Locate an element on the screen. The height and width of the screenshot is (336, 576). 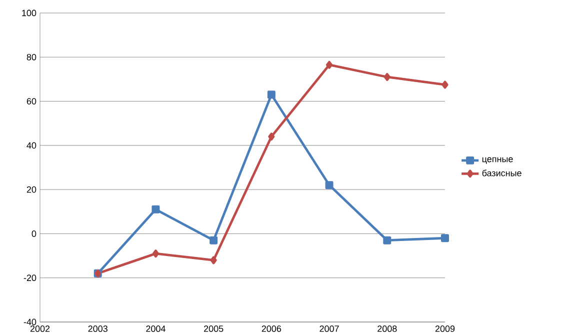
legend-label: базисные is located at coordinates (502, 173).